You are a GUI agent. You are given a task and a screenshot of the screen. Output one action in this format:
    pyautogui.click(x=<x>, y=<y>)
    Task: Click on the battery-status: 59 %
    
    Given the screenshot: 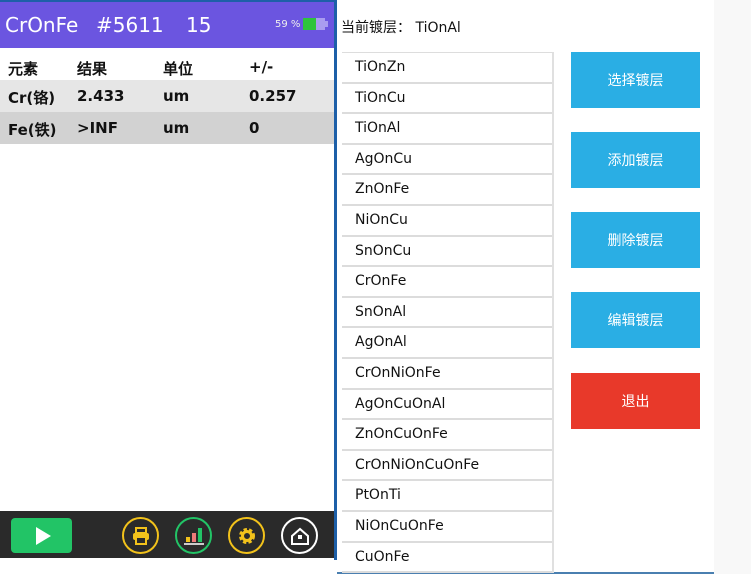 What is the action you would take?
    pyautogui.click(x=302, y=24)
    